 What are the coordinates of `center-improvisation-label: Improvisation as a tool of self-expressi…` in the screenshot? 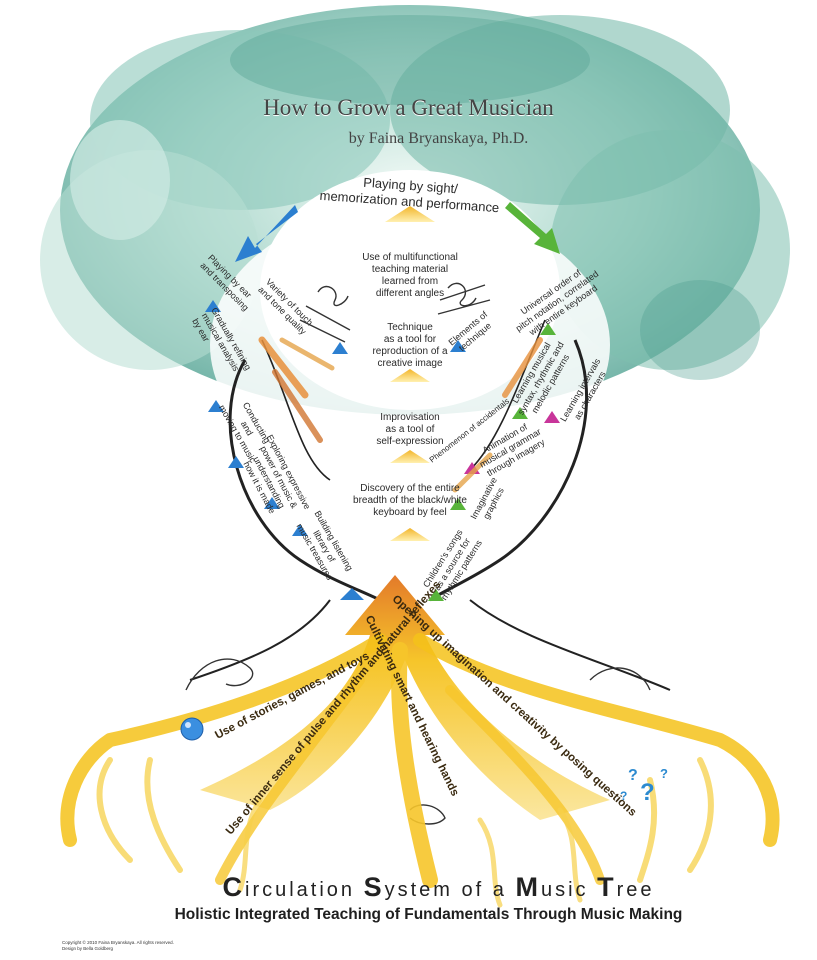 It's located at (410, 429).